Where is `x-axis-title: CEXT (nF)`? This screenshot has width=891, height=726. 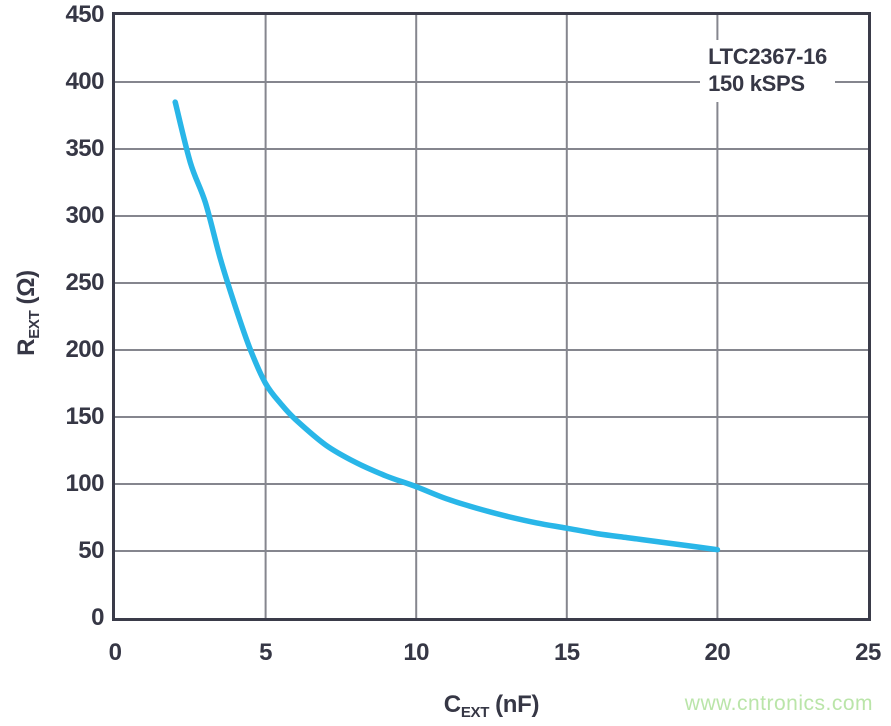
x-axis-title: CEXT (nF) is located at coordinates (491, 706).